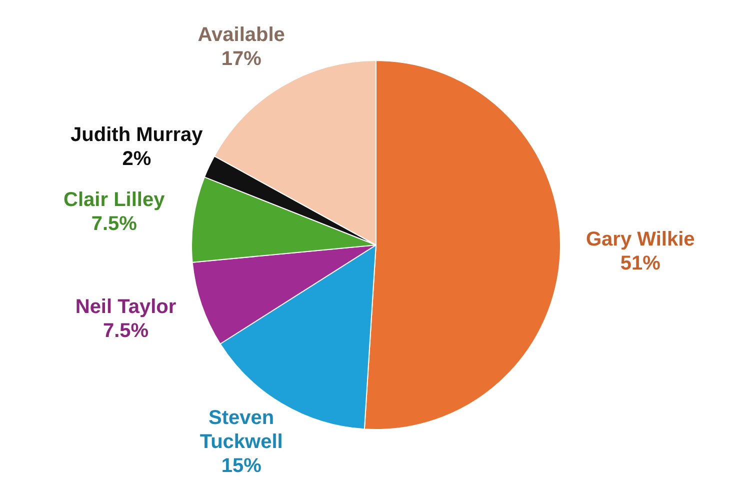 Image resolution: width=752 pixels, height=490 pixels. Describe the element at coordinates (137, 135) in the screenshot. I see `slice-label: Judith Murray` at that location.